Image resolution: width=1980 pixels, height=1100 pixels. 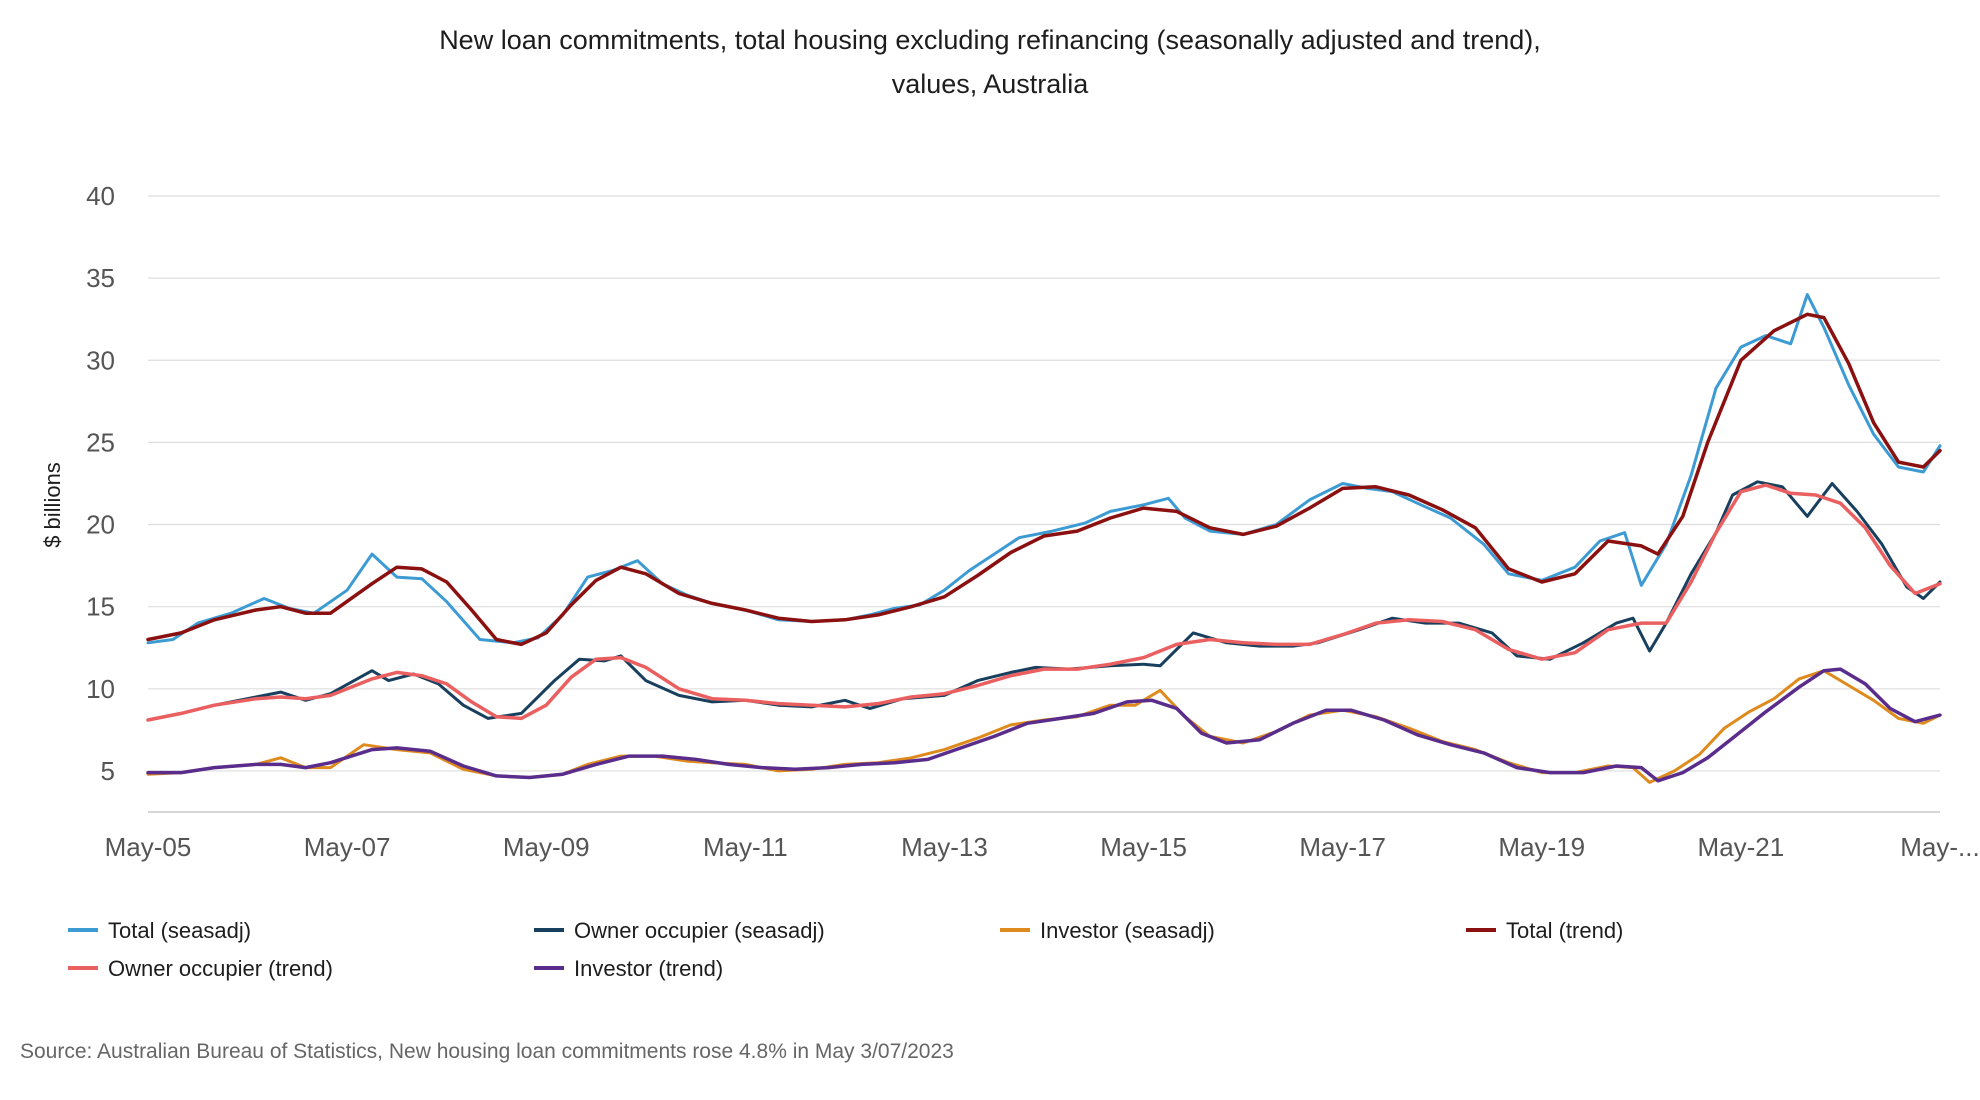 I want to click on x-tick-label: May-21, so click(x=1741, y=847).